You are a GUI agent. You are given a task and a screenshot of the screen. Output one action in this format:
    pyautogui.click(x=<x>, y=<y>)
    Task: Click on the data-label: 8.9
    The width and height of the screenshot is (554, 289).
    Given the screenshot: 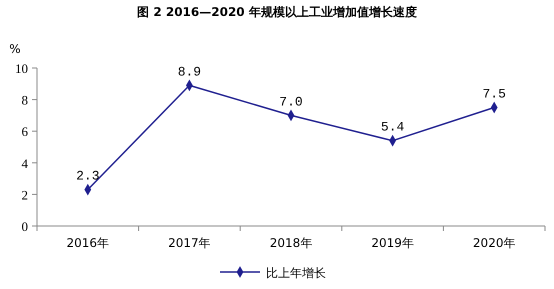 What is the action you would take?
    pyautogui.click(x=190, y=72)
    